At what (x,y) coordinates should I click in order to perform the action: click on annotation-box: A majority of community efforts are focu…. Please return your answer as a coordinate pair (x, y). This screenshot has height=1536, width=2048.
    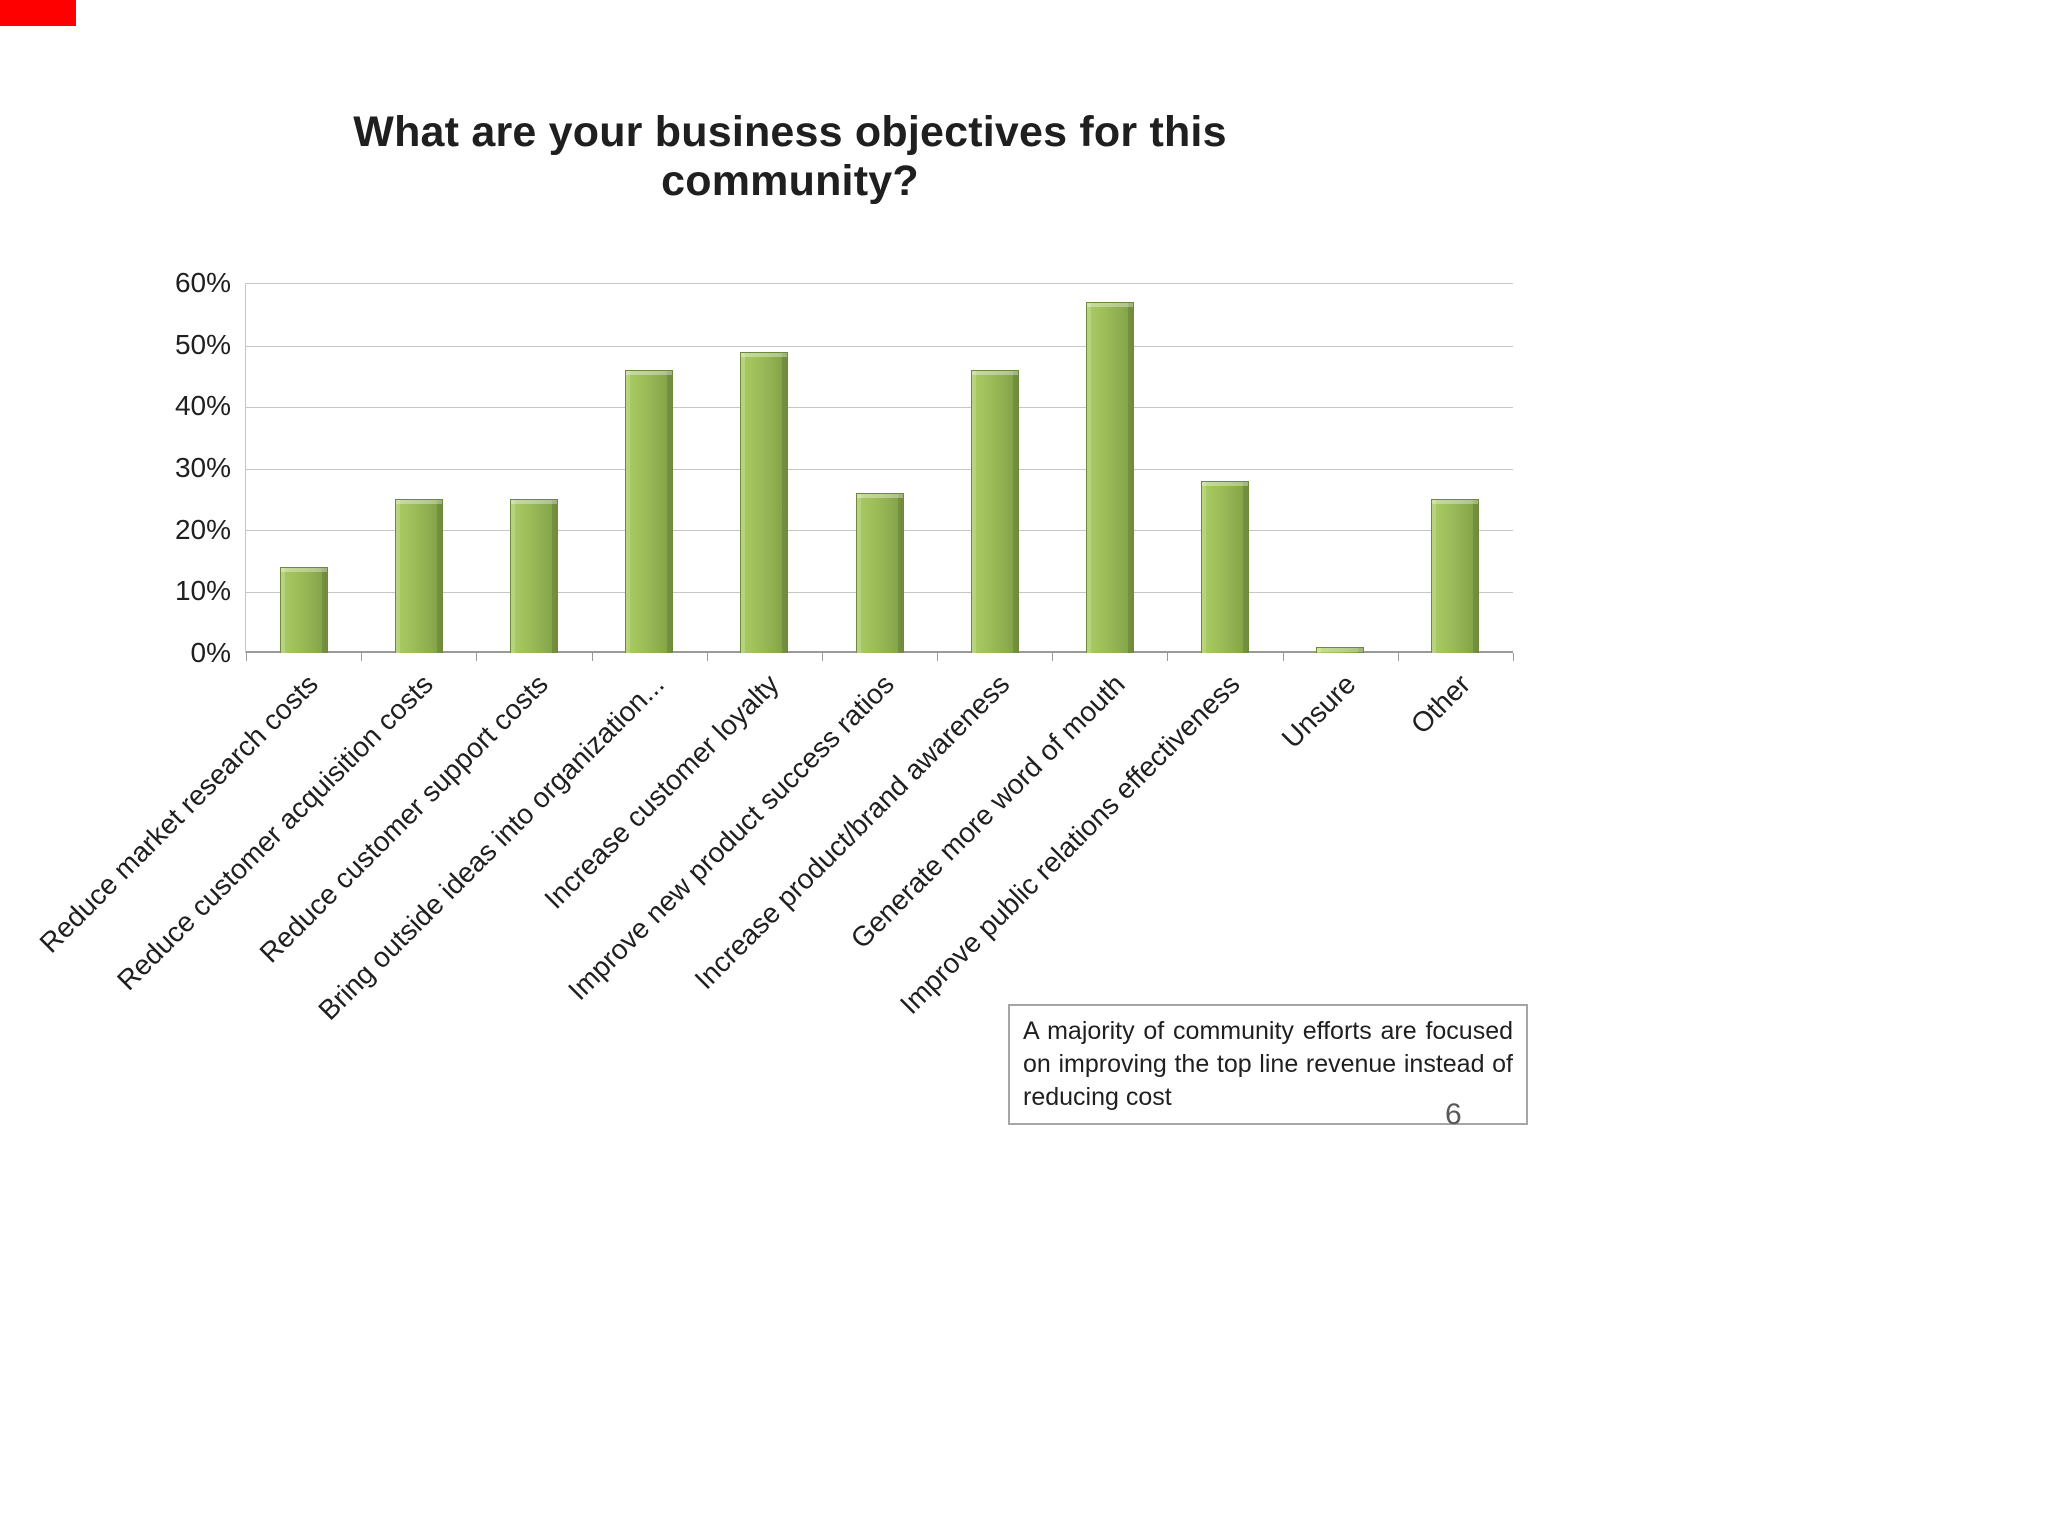
    Looking at the image, I should click on (1268, 1064).